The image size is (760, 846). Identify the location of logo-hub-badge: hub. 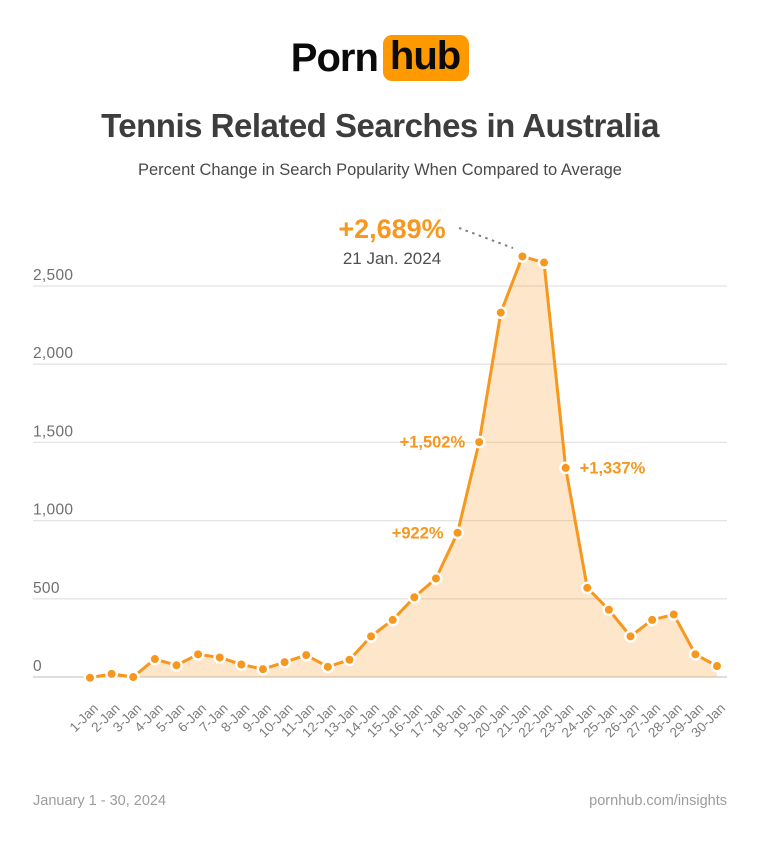
(426, 58).